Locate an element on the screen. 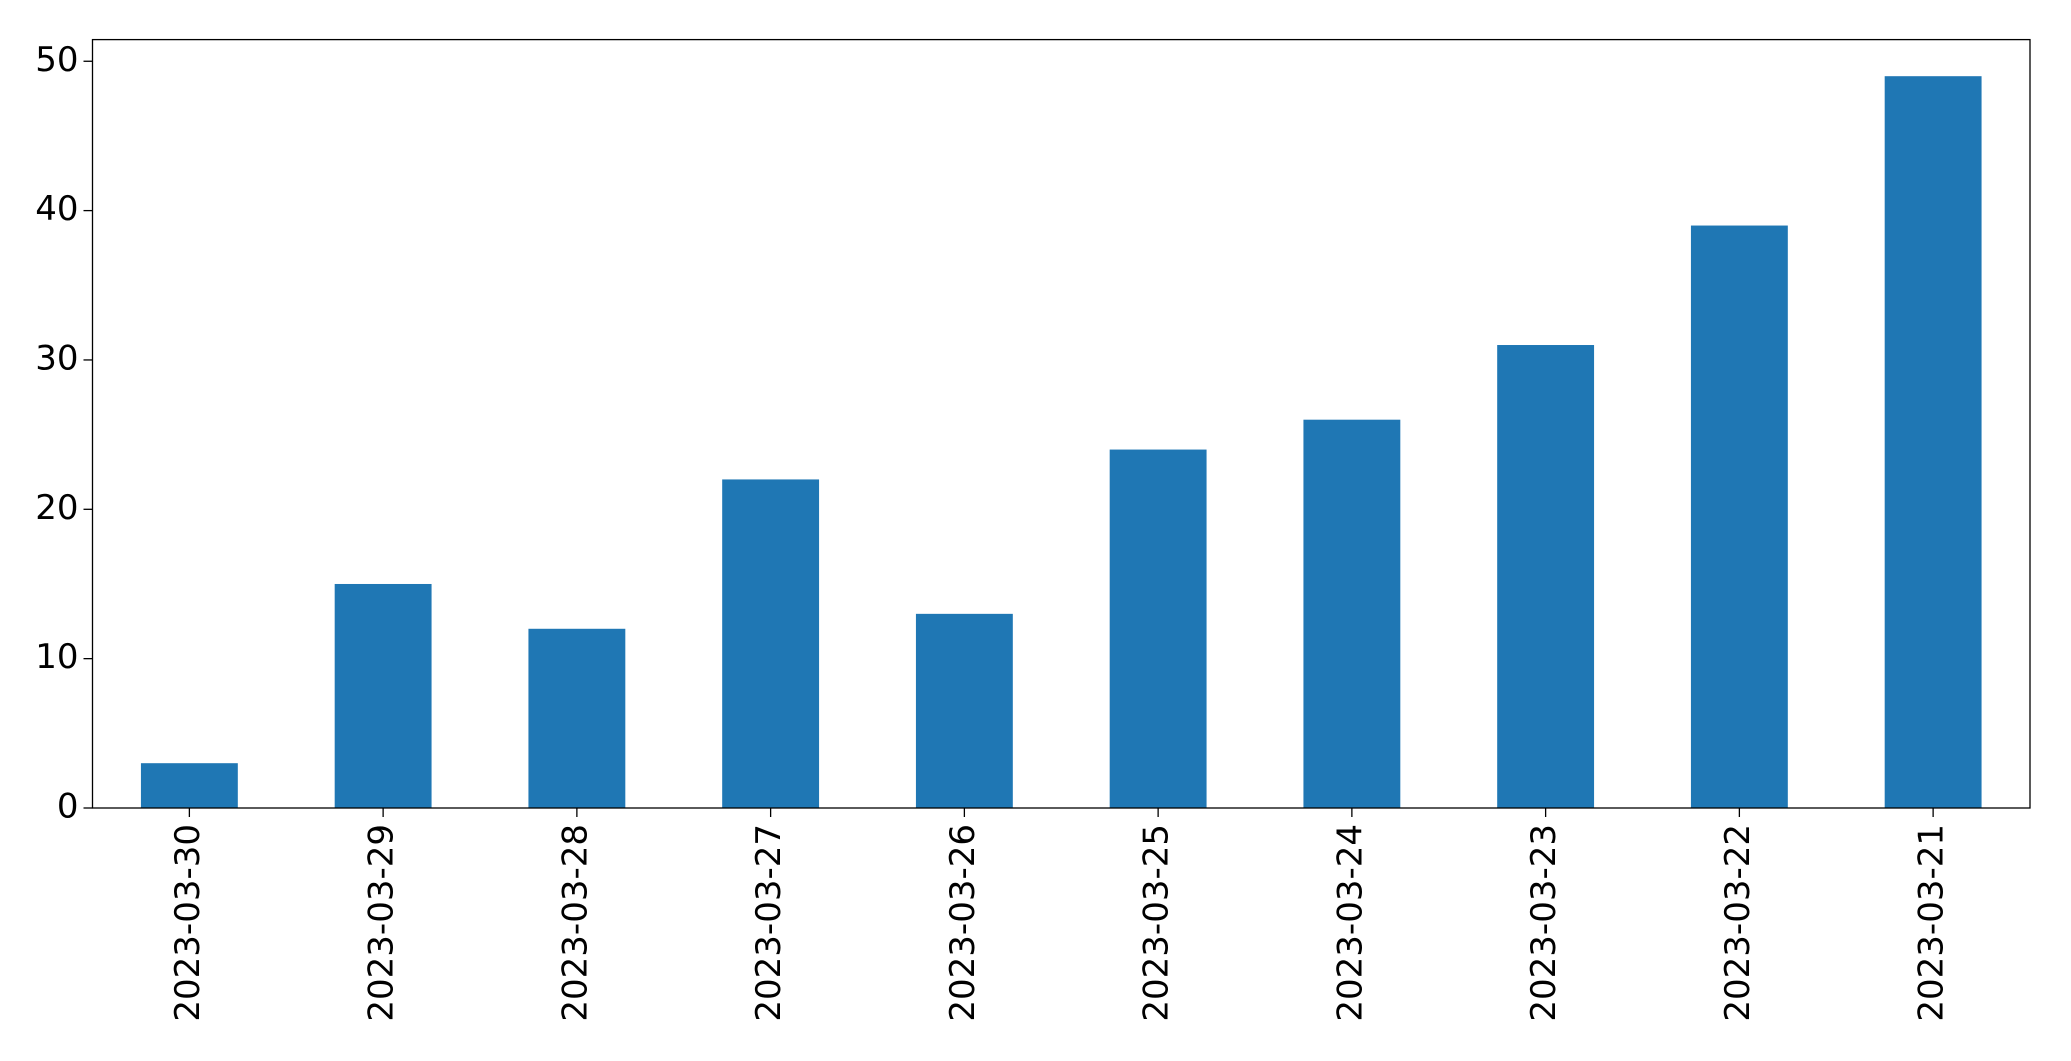  y-tick-label: 0 is located at coordinates (68, 807).